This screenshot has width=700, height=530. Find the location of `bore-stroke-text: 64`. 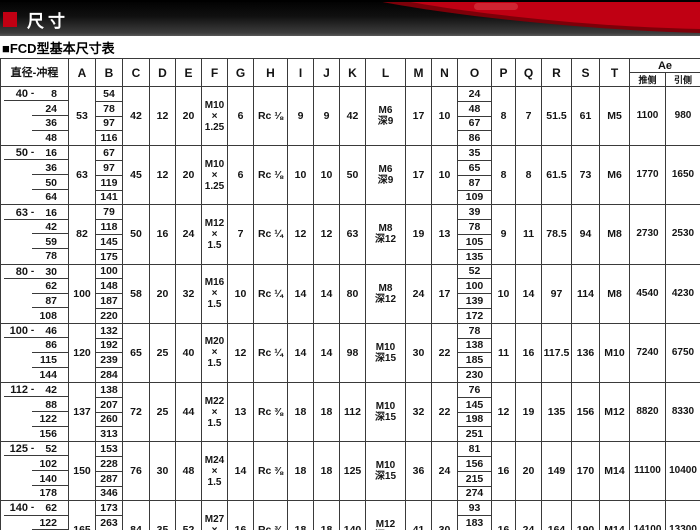

bore-stroke-text: 64 is located at coordinates (35, 197).